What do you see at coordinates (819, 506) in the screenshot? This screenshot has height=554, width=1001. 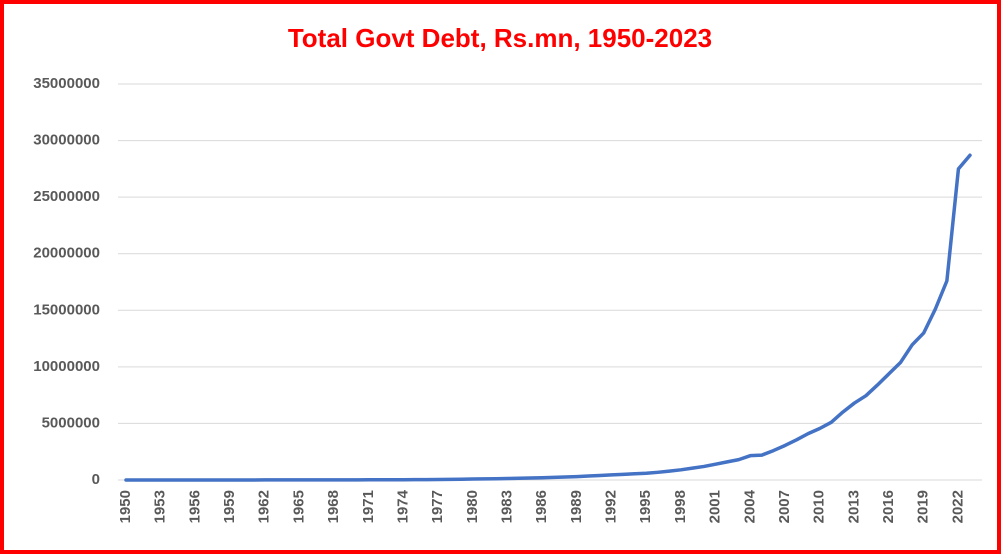 I see `x-tick-label: 2010` at bounding box center [819, 506].